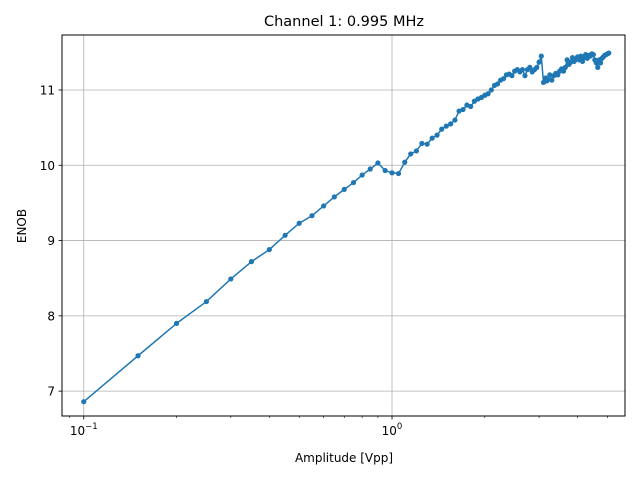 The image size is (640, 480). I want to click on chart-title: Channel 1: 0.995 MHz, so click(344, 22).